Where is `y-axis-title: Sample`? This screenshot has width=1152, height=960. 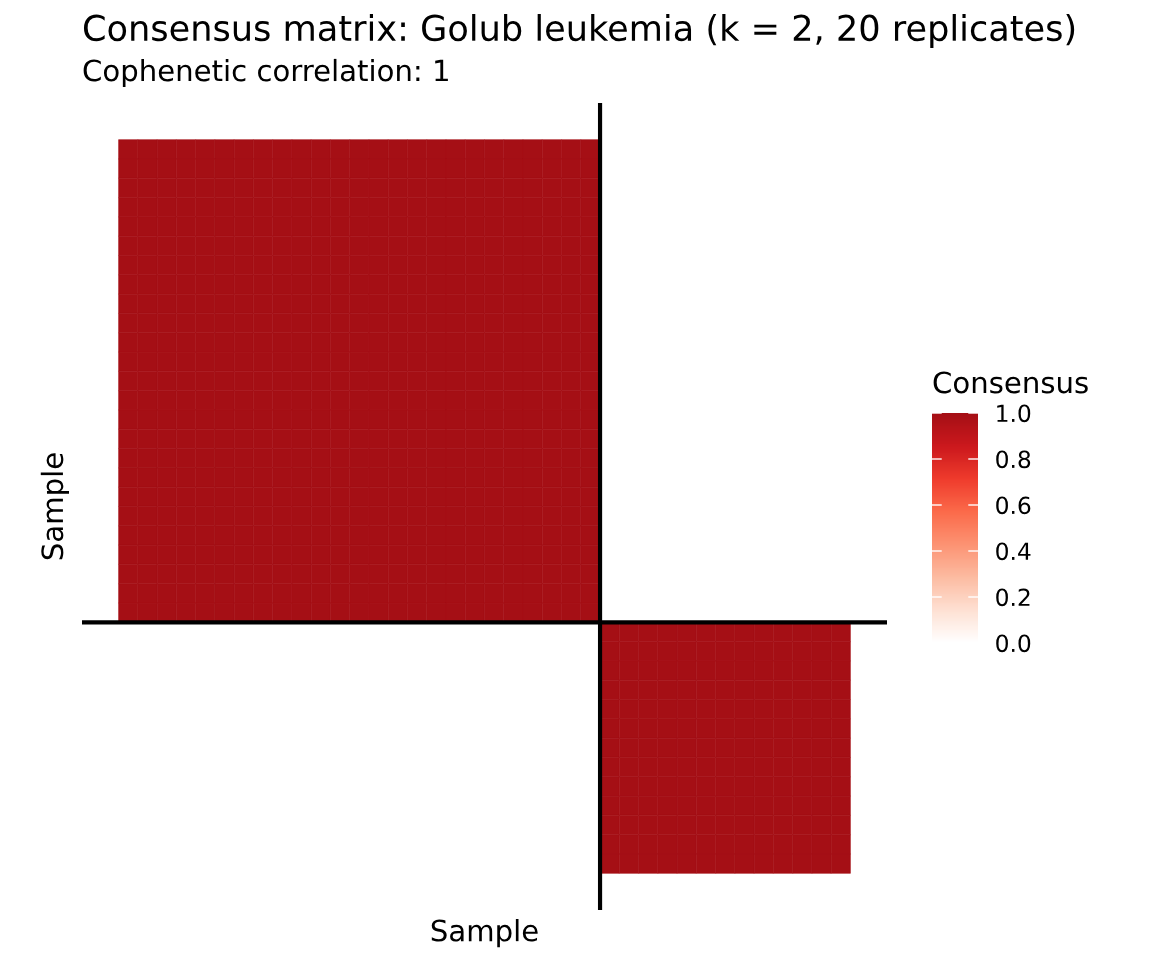 y-axis-title: Sample is located at coordinates (54, 506).